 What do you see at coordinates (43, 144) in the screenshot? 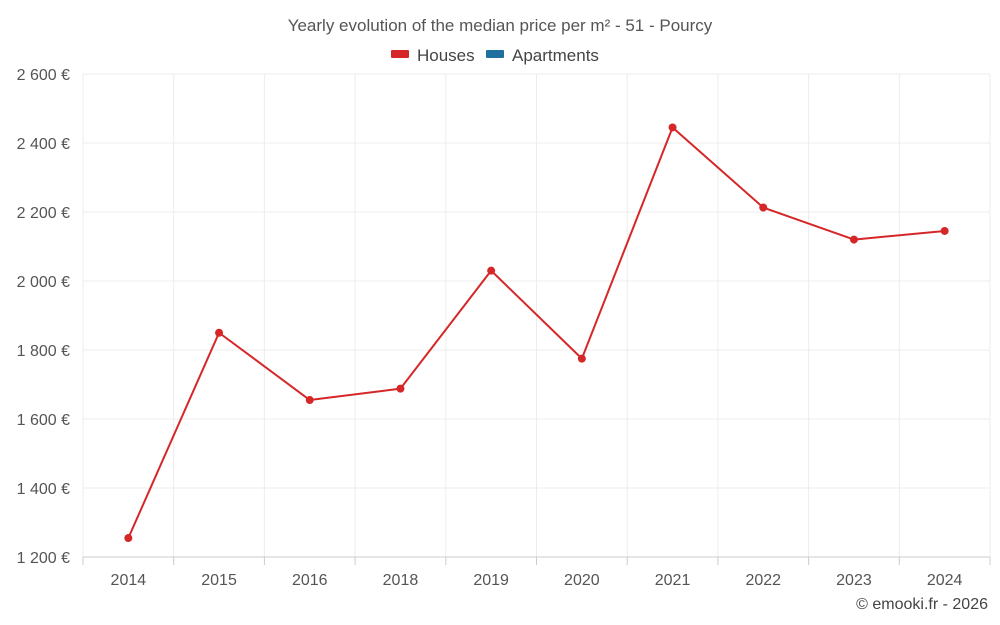
I see `y-tick-label: 2 400 €` at bounding box center [43, 144].